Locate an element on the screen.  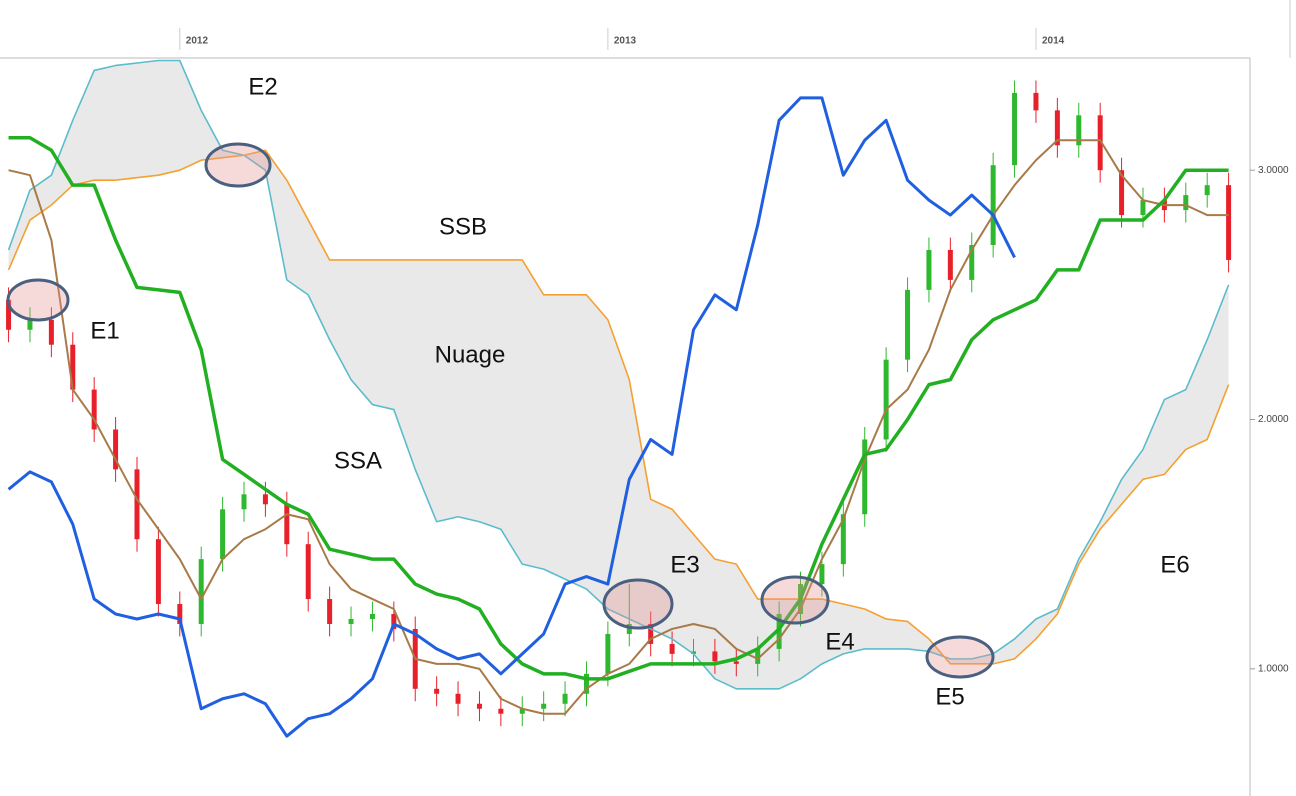
annotation: E1 is located at coordinates (104, 330).